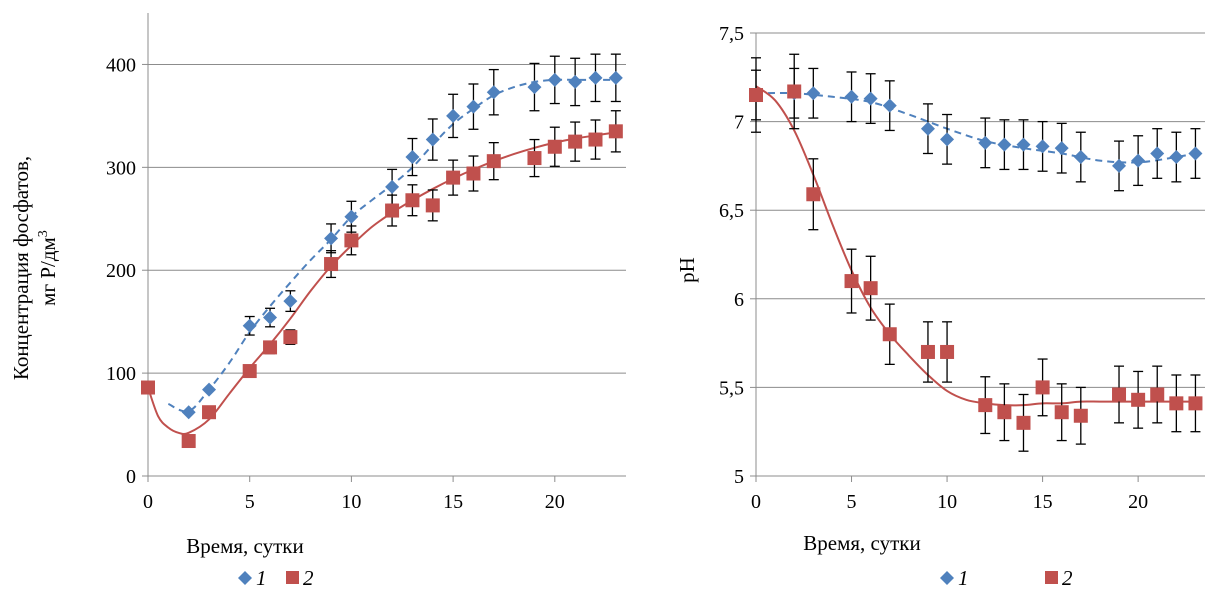 The image size is (1209, 592). Describe the element at coordinates (739, 300) in the screenshot. I see `y-tick-label: 6` at that location.